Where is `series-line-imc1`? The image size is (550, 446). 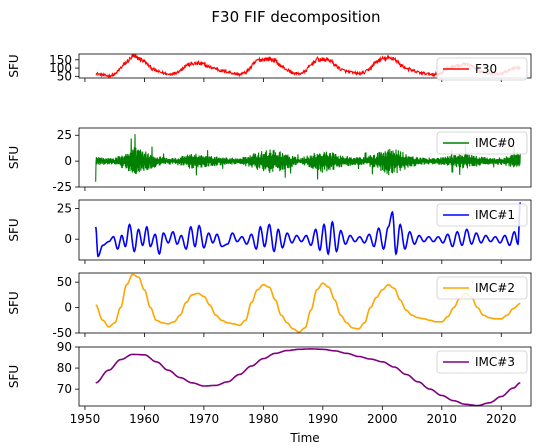 series-line-imc1 is located at coordinates (308, 230).